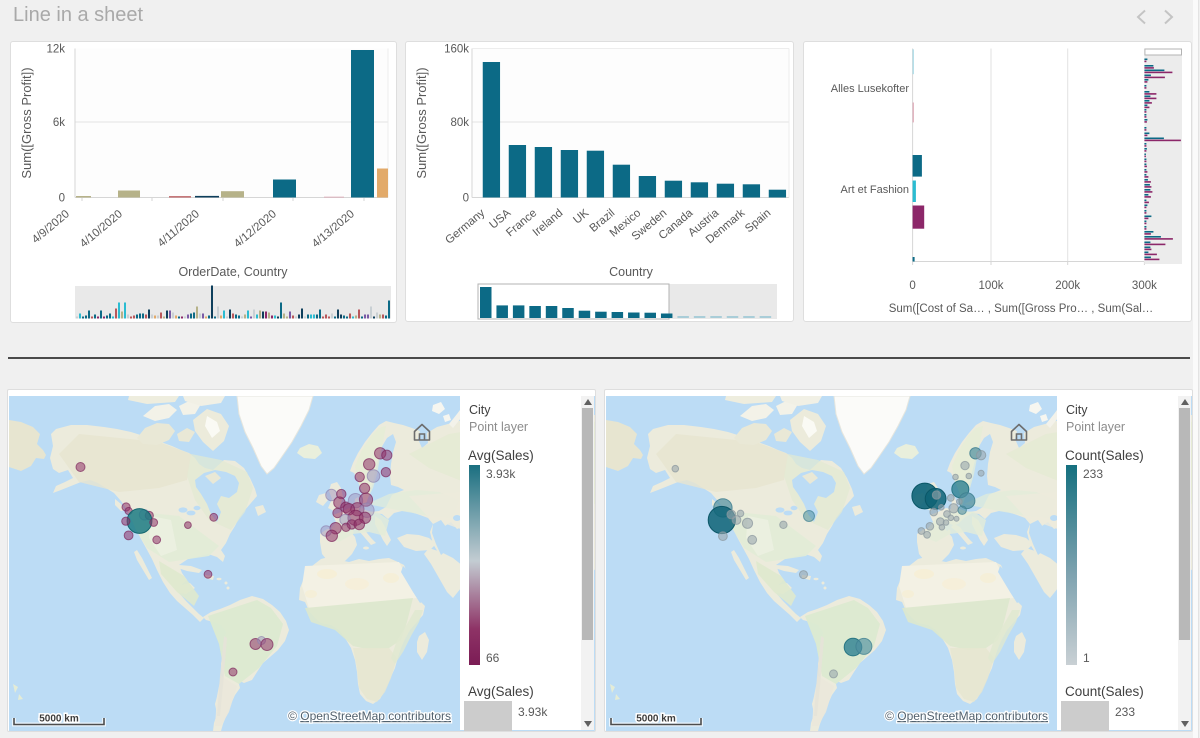  Describe the element at coordinates (1144, 286) in the screenshot. I see `svg-text: 300k` at that location.